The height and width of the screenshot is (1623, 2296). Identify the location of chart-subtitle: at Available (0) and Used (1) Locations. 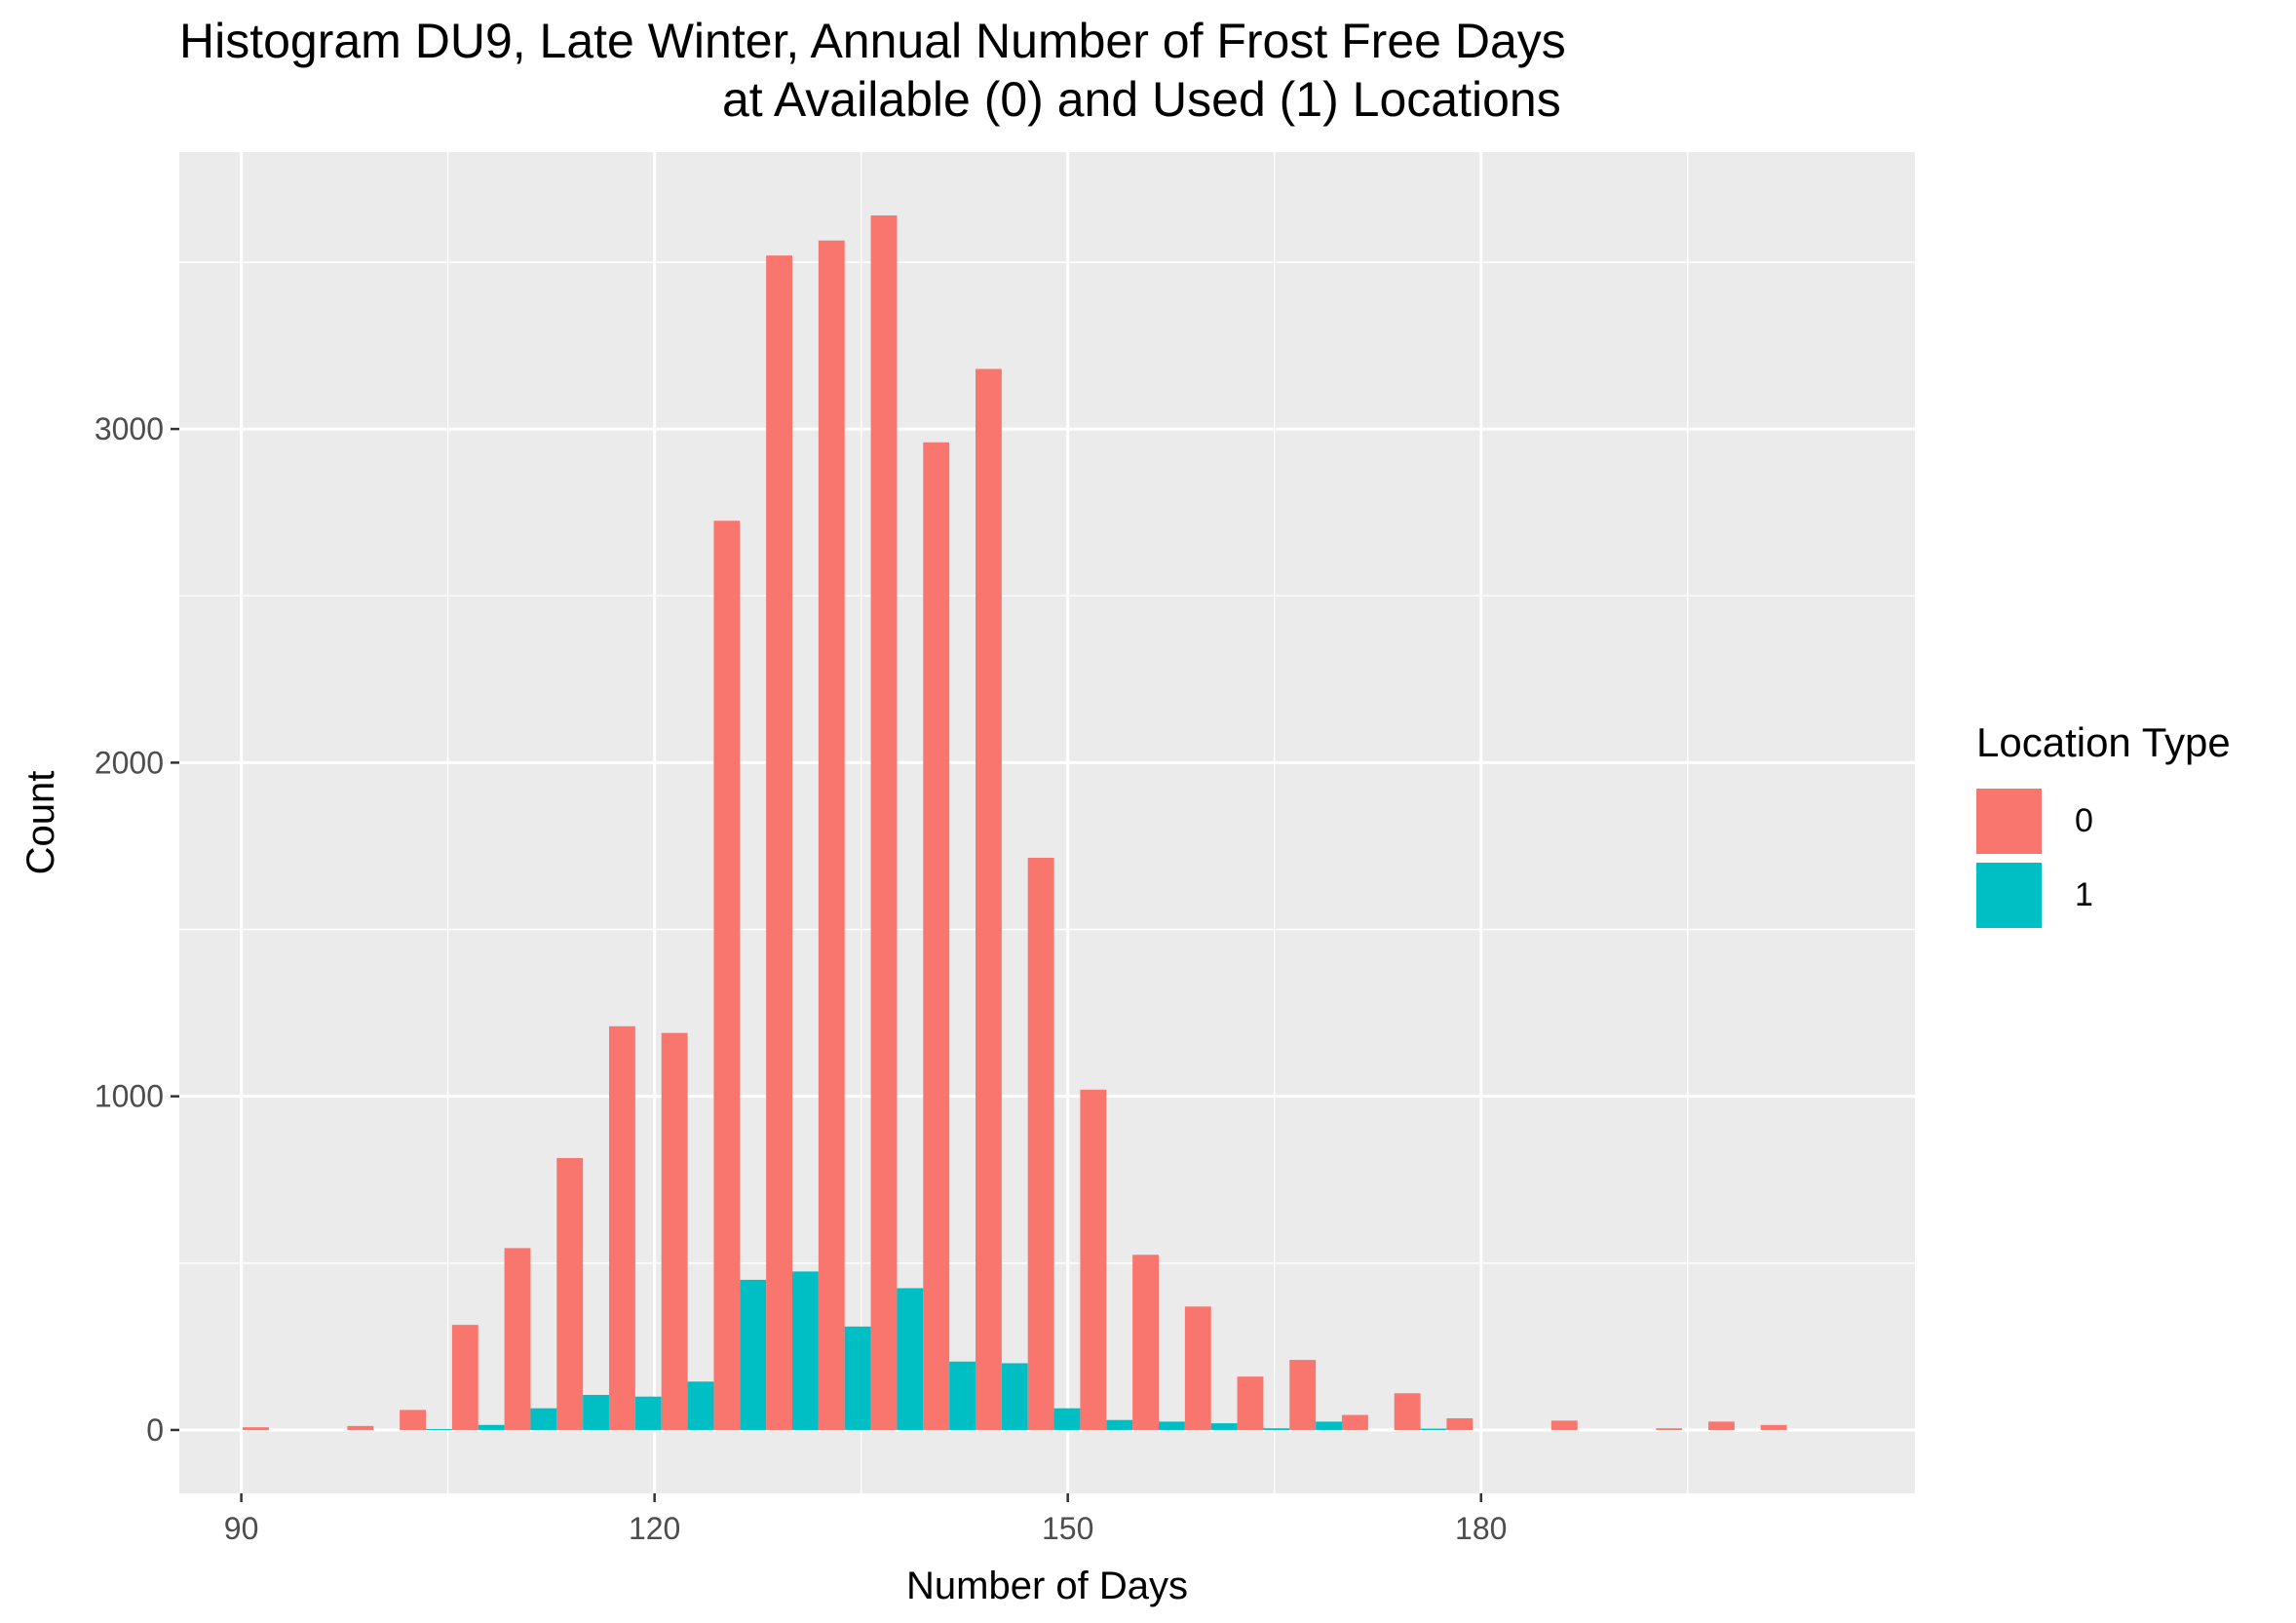
(1141, 100).